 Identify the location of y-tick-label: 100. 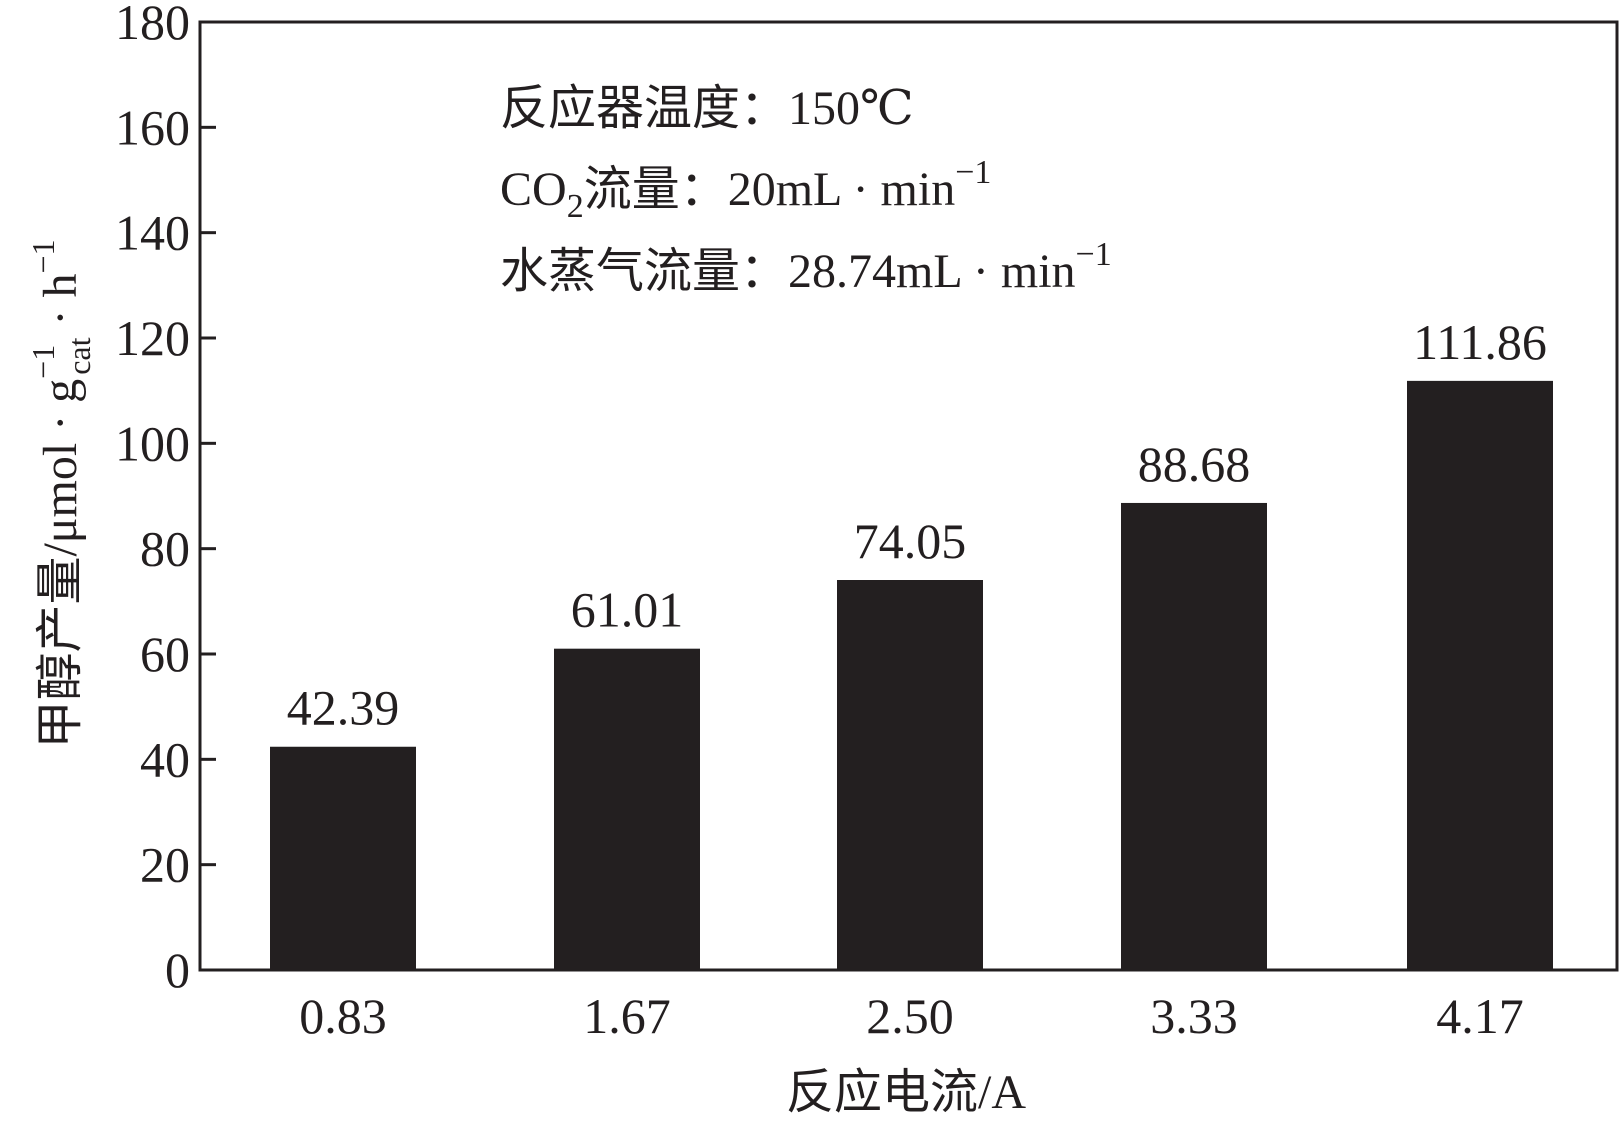
(152, 443).